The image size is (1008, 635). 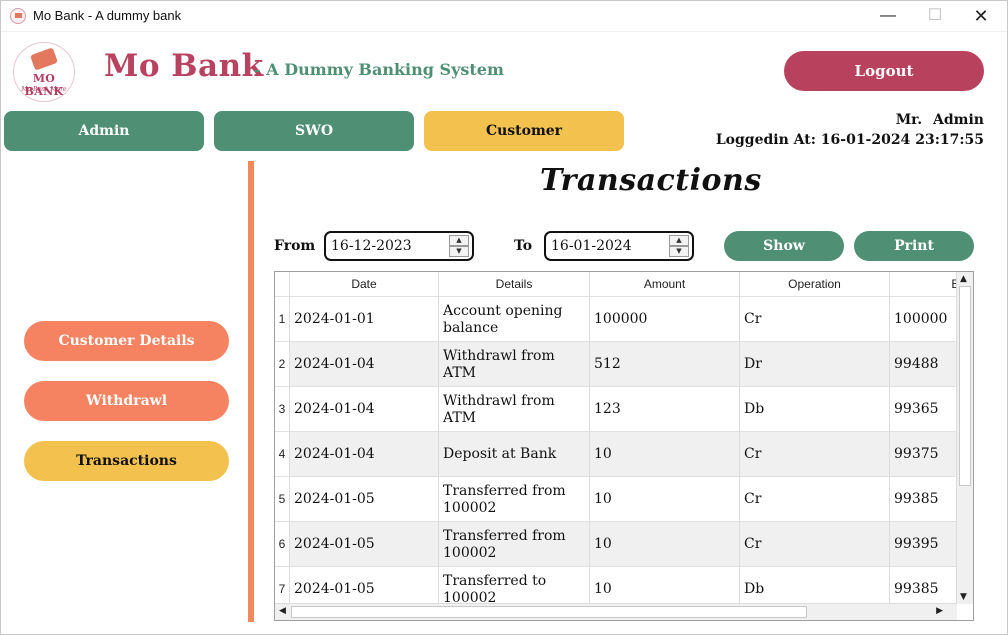 I want to click on tab-admin: Admin, so click(x=104, y=131).